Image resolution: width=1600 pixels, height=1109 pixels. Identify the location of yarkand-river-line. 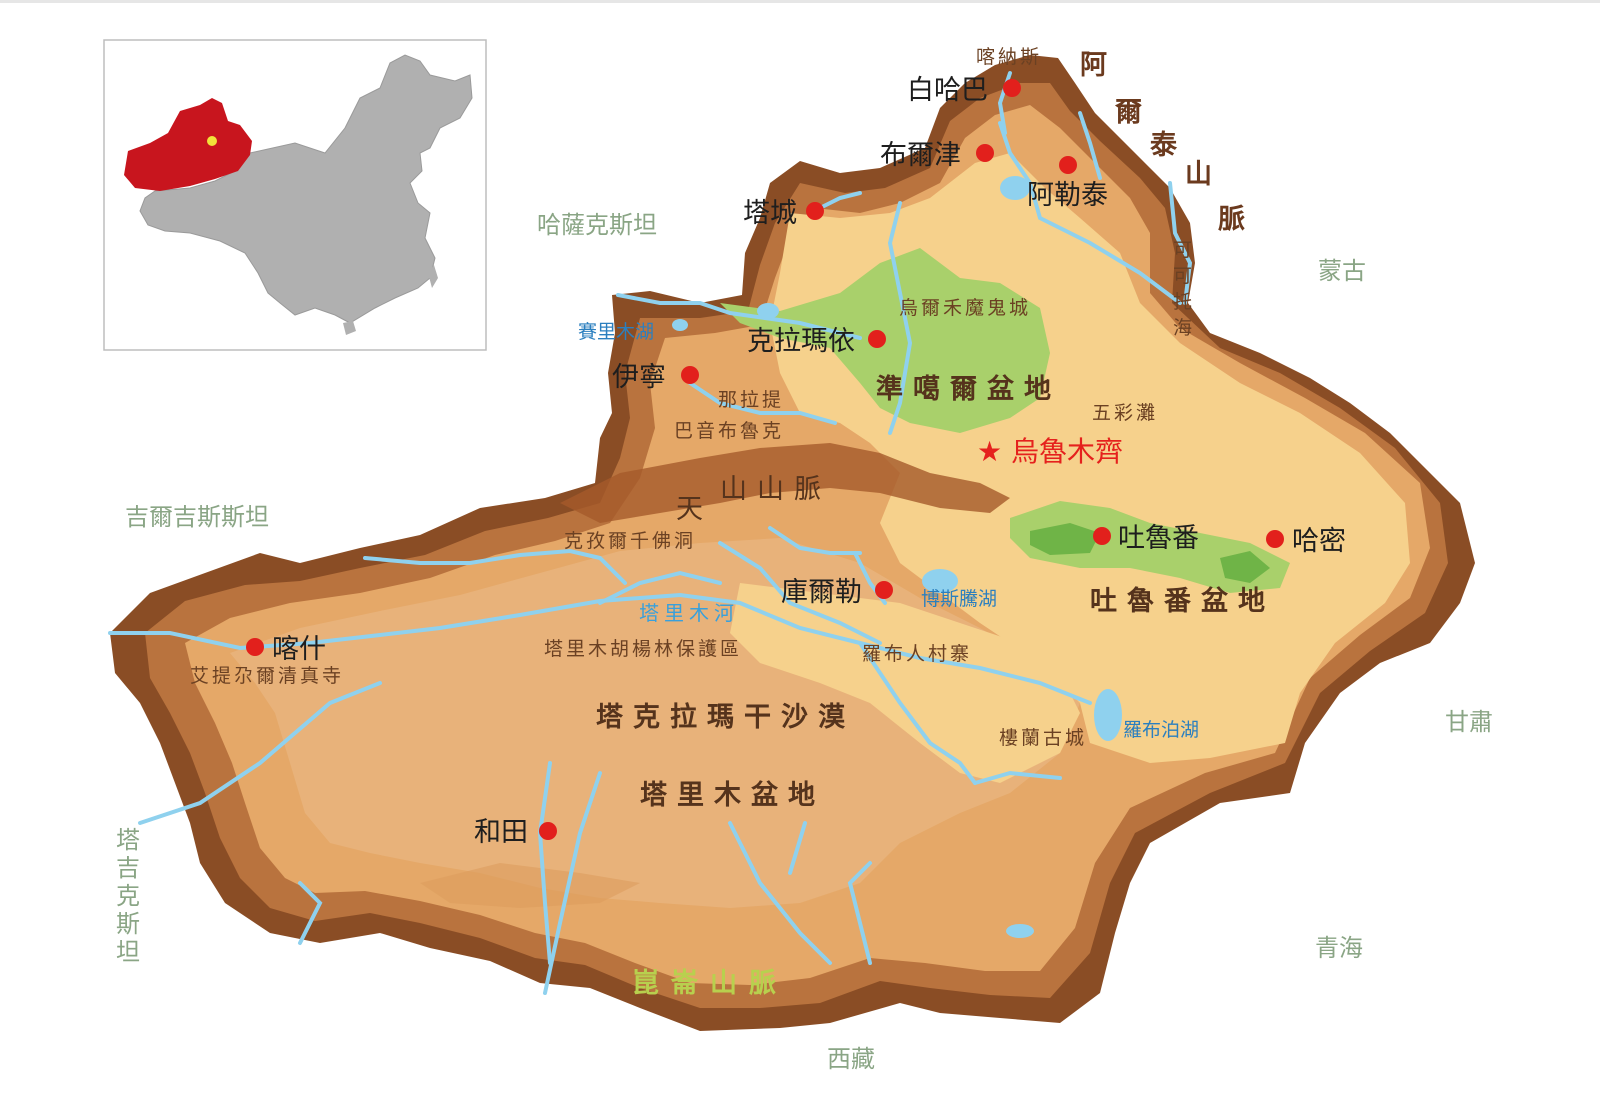
(310, 913).